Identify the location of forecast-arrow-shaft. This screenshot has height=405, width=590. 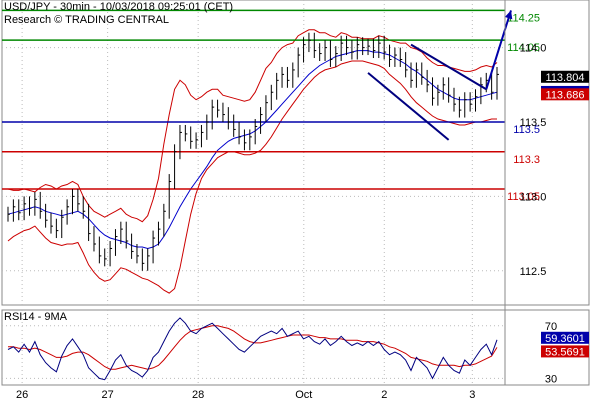
(498, 50).